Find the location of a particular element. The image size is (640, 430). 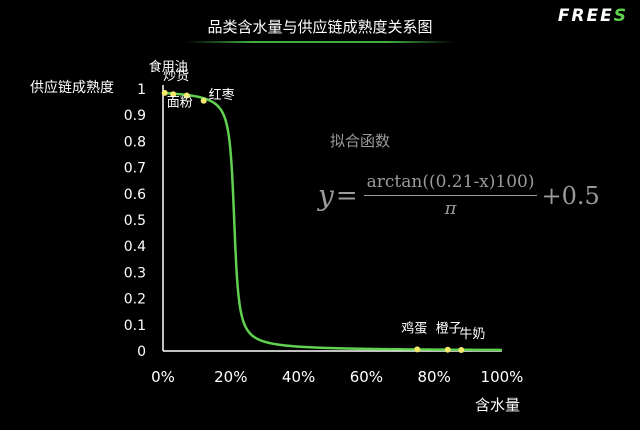

y-axis-label: 供应链成熟度 is located at coordinates (72, 87).